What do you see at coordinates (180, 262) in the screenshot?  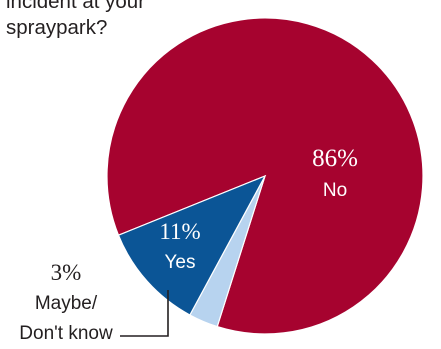 I see `slice-yes-label: Yes` at bounding box center [180, 262].